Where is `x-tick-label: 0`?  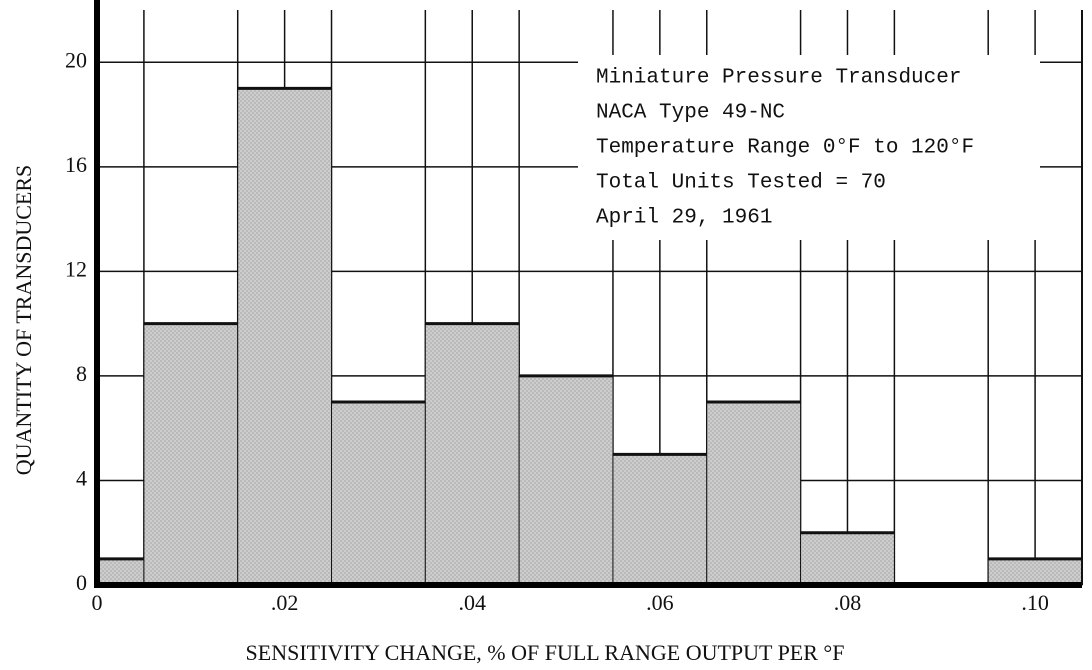 x-tick-label: 0 is located at coordinates (97, 602).